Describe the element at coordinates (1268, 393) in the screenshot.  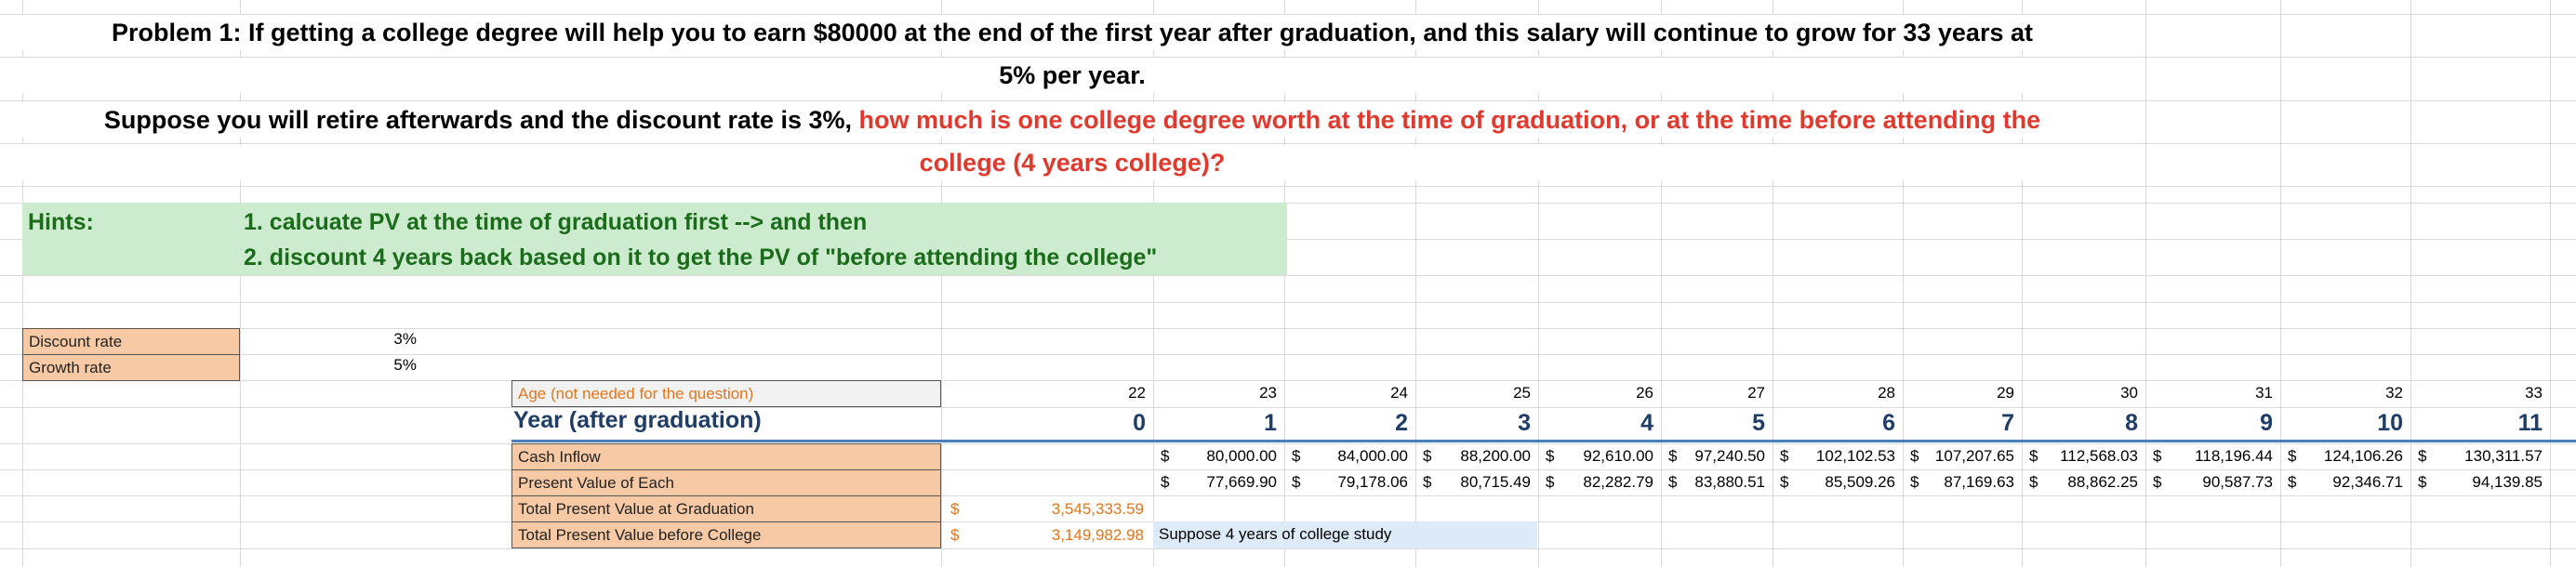
I see `age-cell: 23` at that location.